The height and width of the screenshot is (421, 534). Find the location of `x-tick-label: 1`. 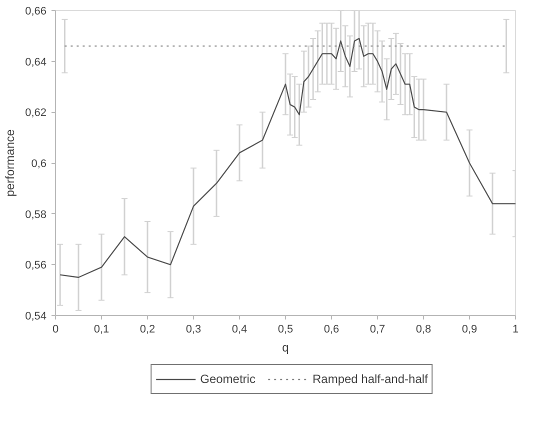

x-tick-label: 1 is located at coordinates (515, 330).